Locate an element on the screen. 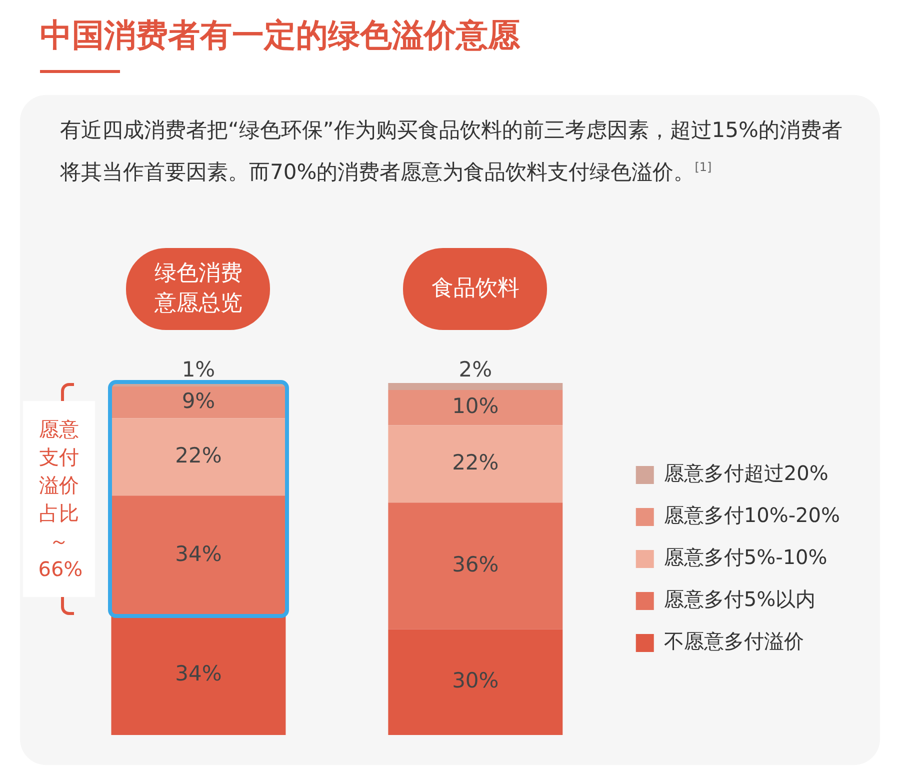 The image size is (900, 779). chart-title: 中国消费者有一定的绿色溢价意愿 is located at coordinates (280, 35).